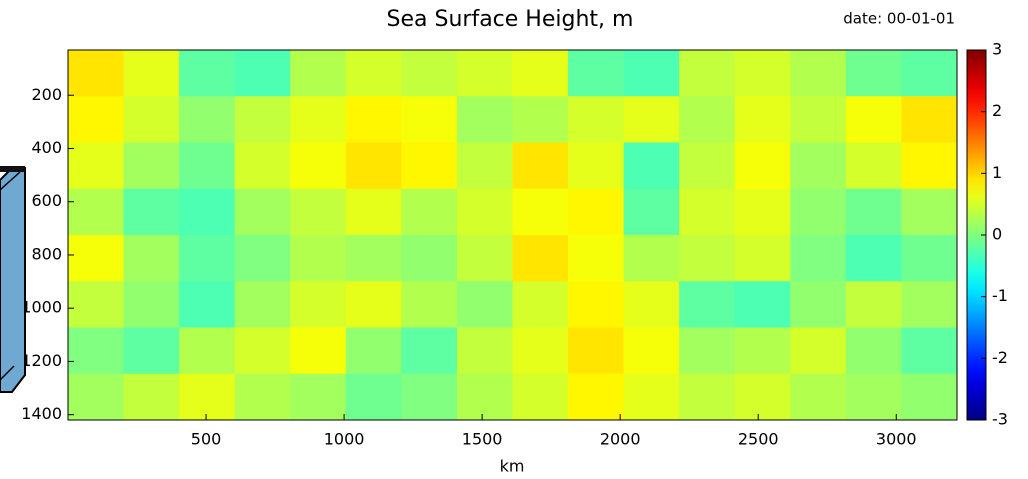  What do you see at coordinates (46, 94) in the screenshot?
I see `y-tick-label: 200` at bounding box center [46, 94].